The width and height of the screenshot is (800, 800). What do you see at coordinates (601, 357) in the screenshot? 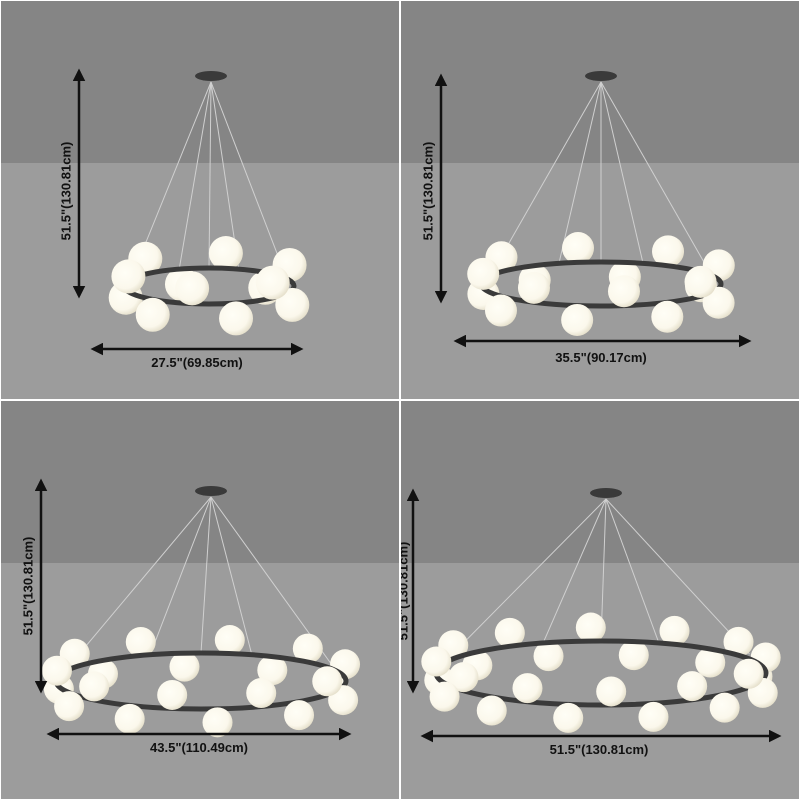
I see `width-label: 35.5"(90.17cm)` at bounding box center [601, 357].